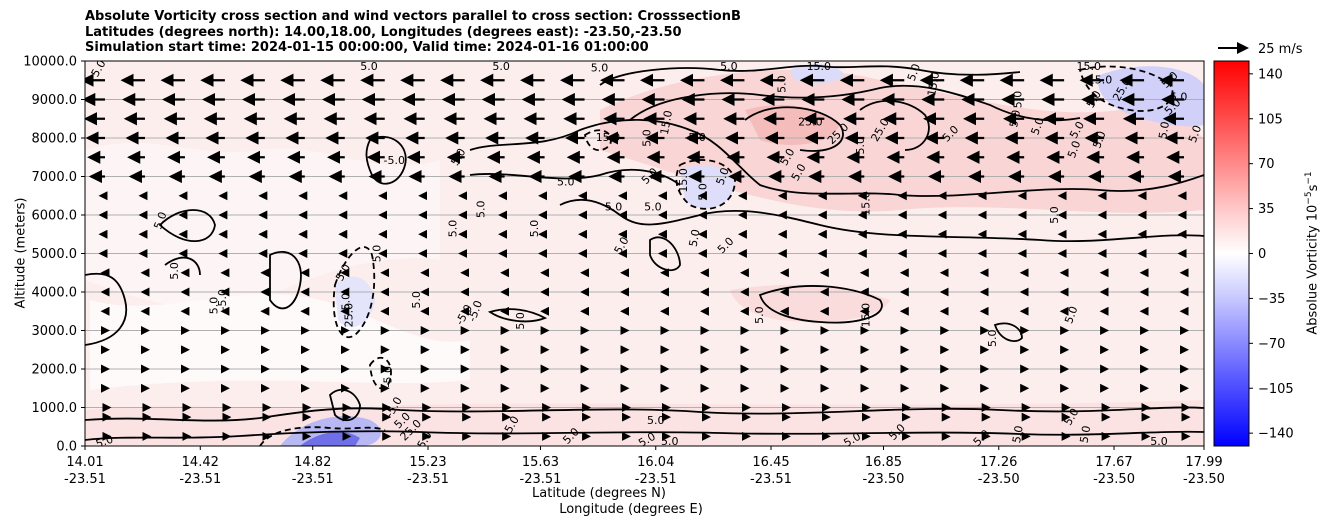  I want to click on y-tick-label: 2000.0, so click(55, 370).